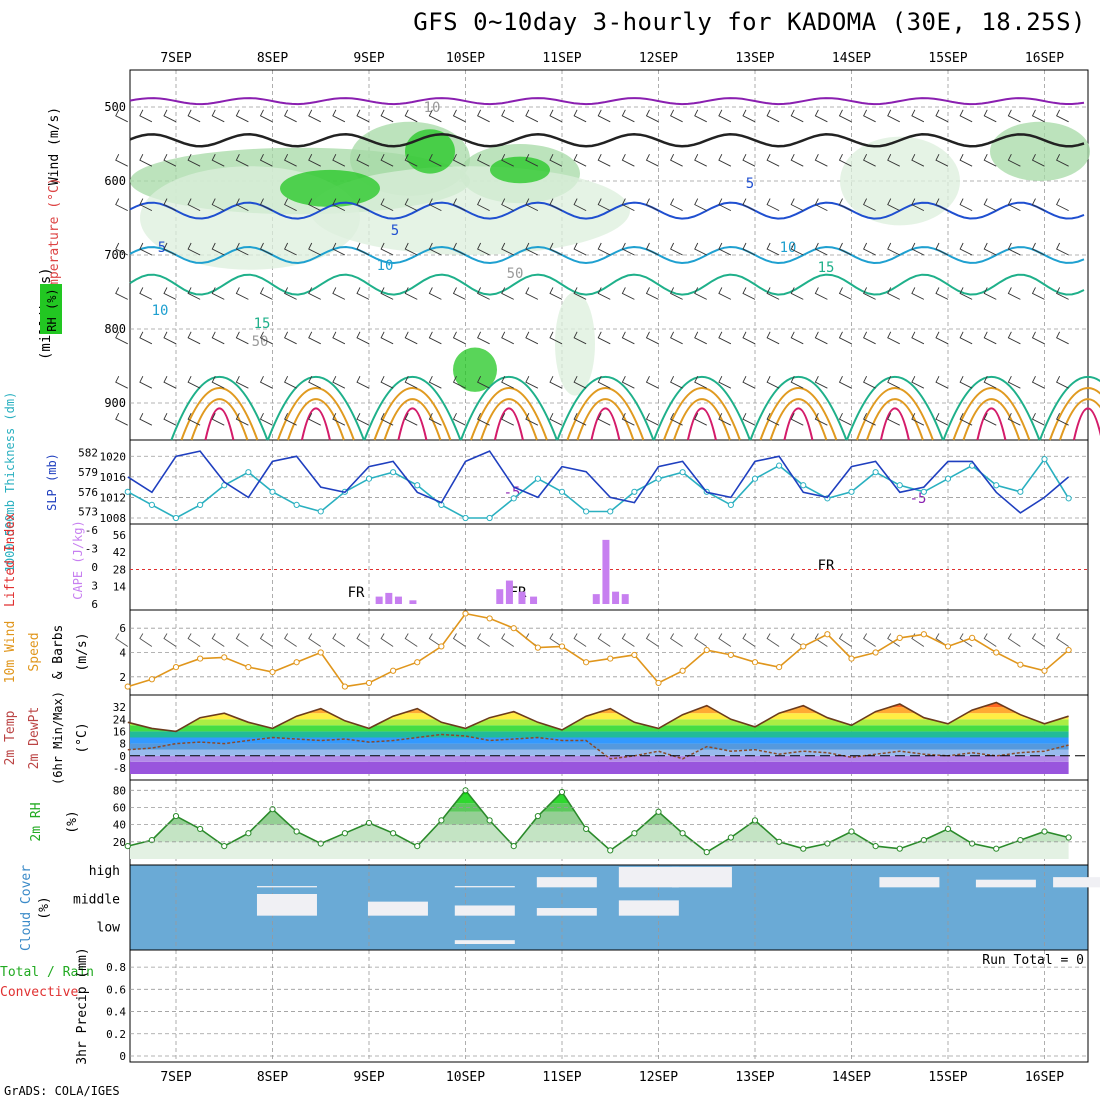 This screenshot has width=1100, height=1100. Describe the element at coordinates (513, 498) in the screenshot. I see `thickness-line-point` at that location.